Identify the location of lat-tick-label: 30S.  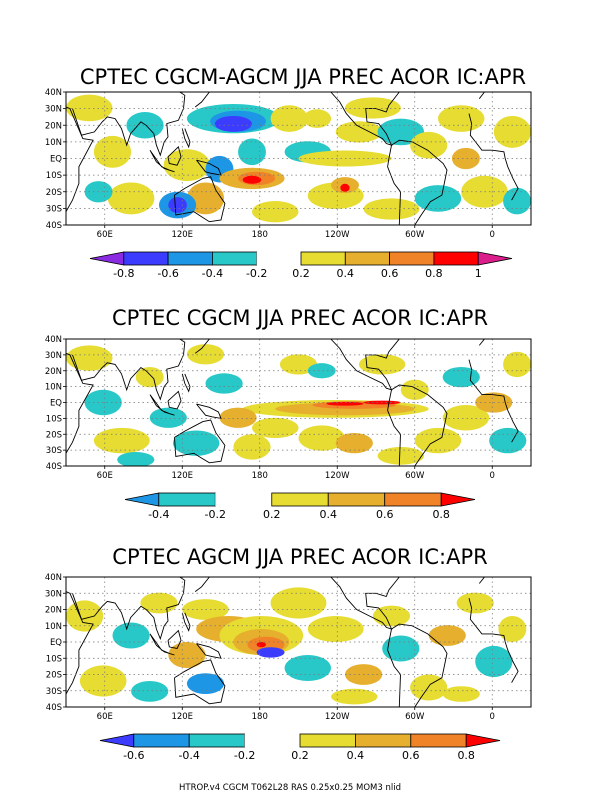
(54, 209).